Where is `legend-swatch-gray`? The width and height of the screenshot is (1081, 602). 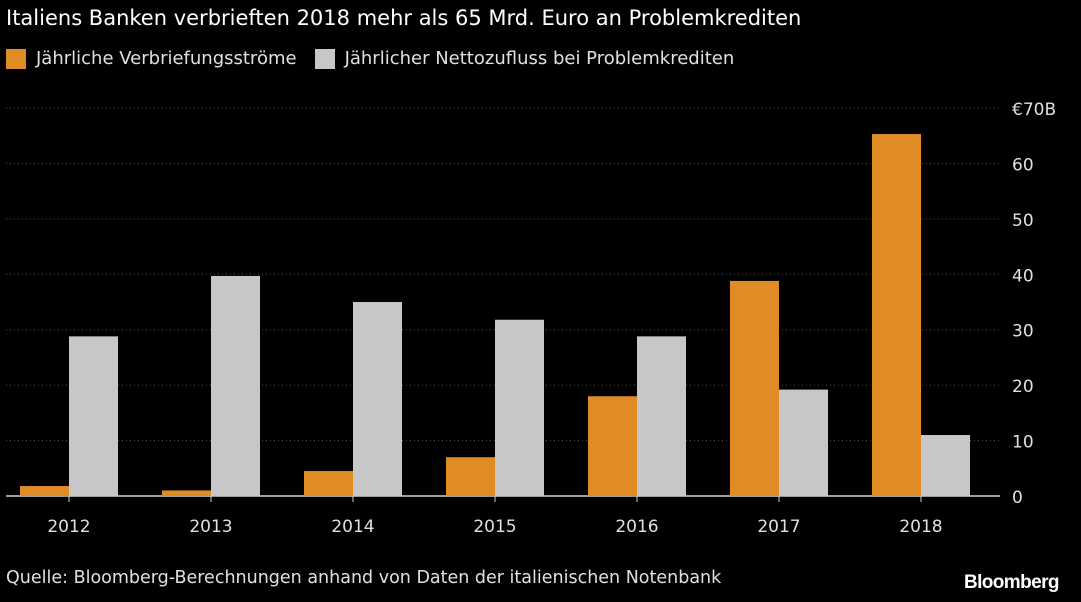 legend-swatch-gray is located at coordinates (324, 58).